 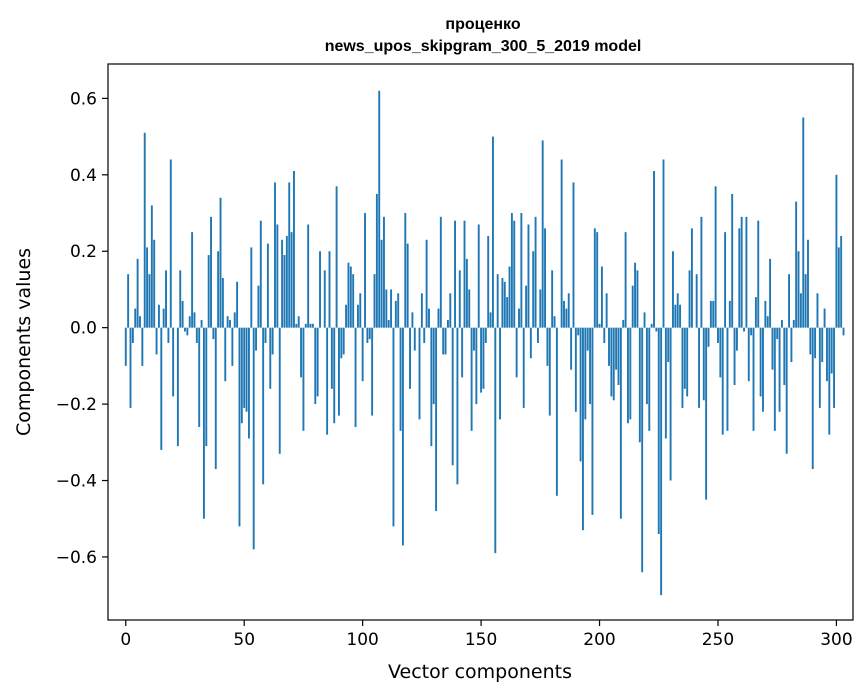 I want to click on y-tick-label: −0.6, so click(x=76, y=558).